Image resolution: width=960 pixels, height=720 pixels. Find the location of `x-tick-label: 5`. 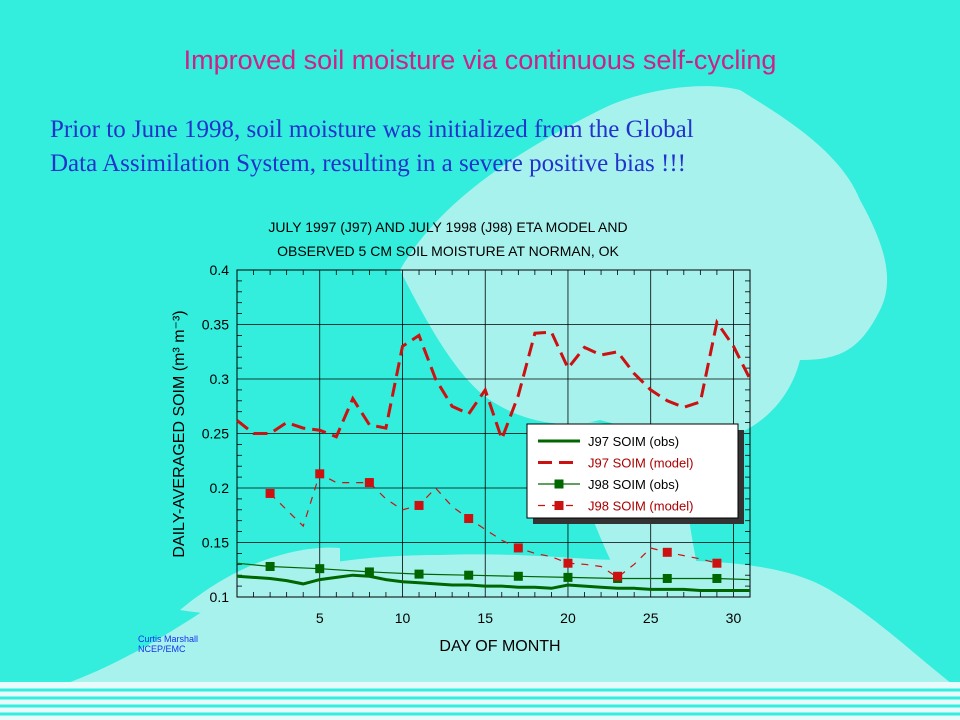

x-tick-label: 5 is located at coordinates (320, 618).